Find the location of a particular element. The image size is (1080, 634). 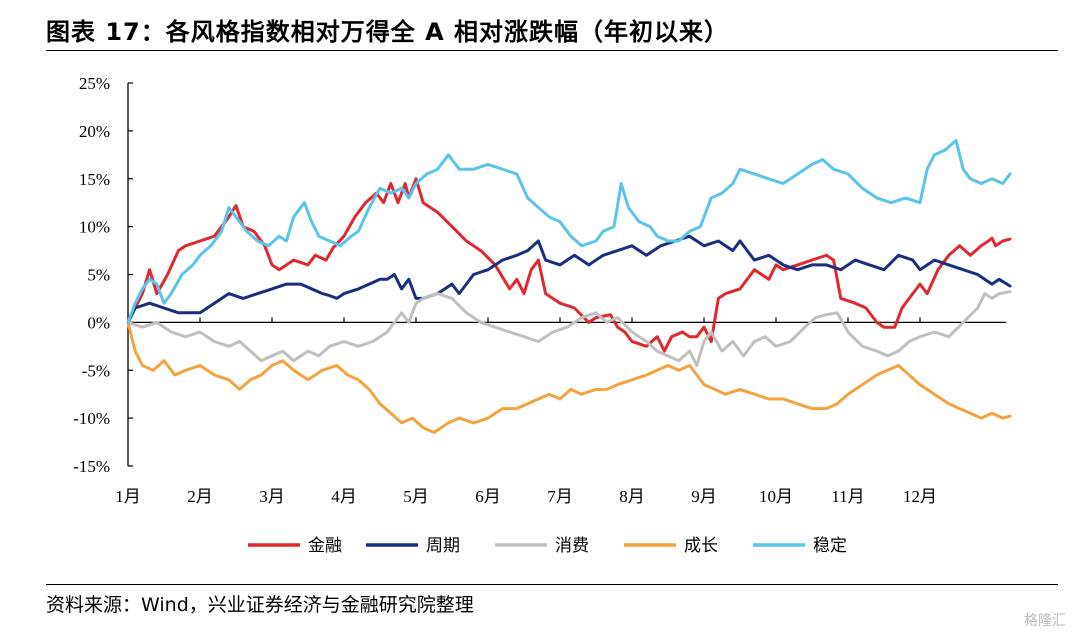

legend-label: 消费 is located at coordinates (572, 546).